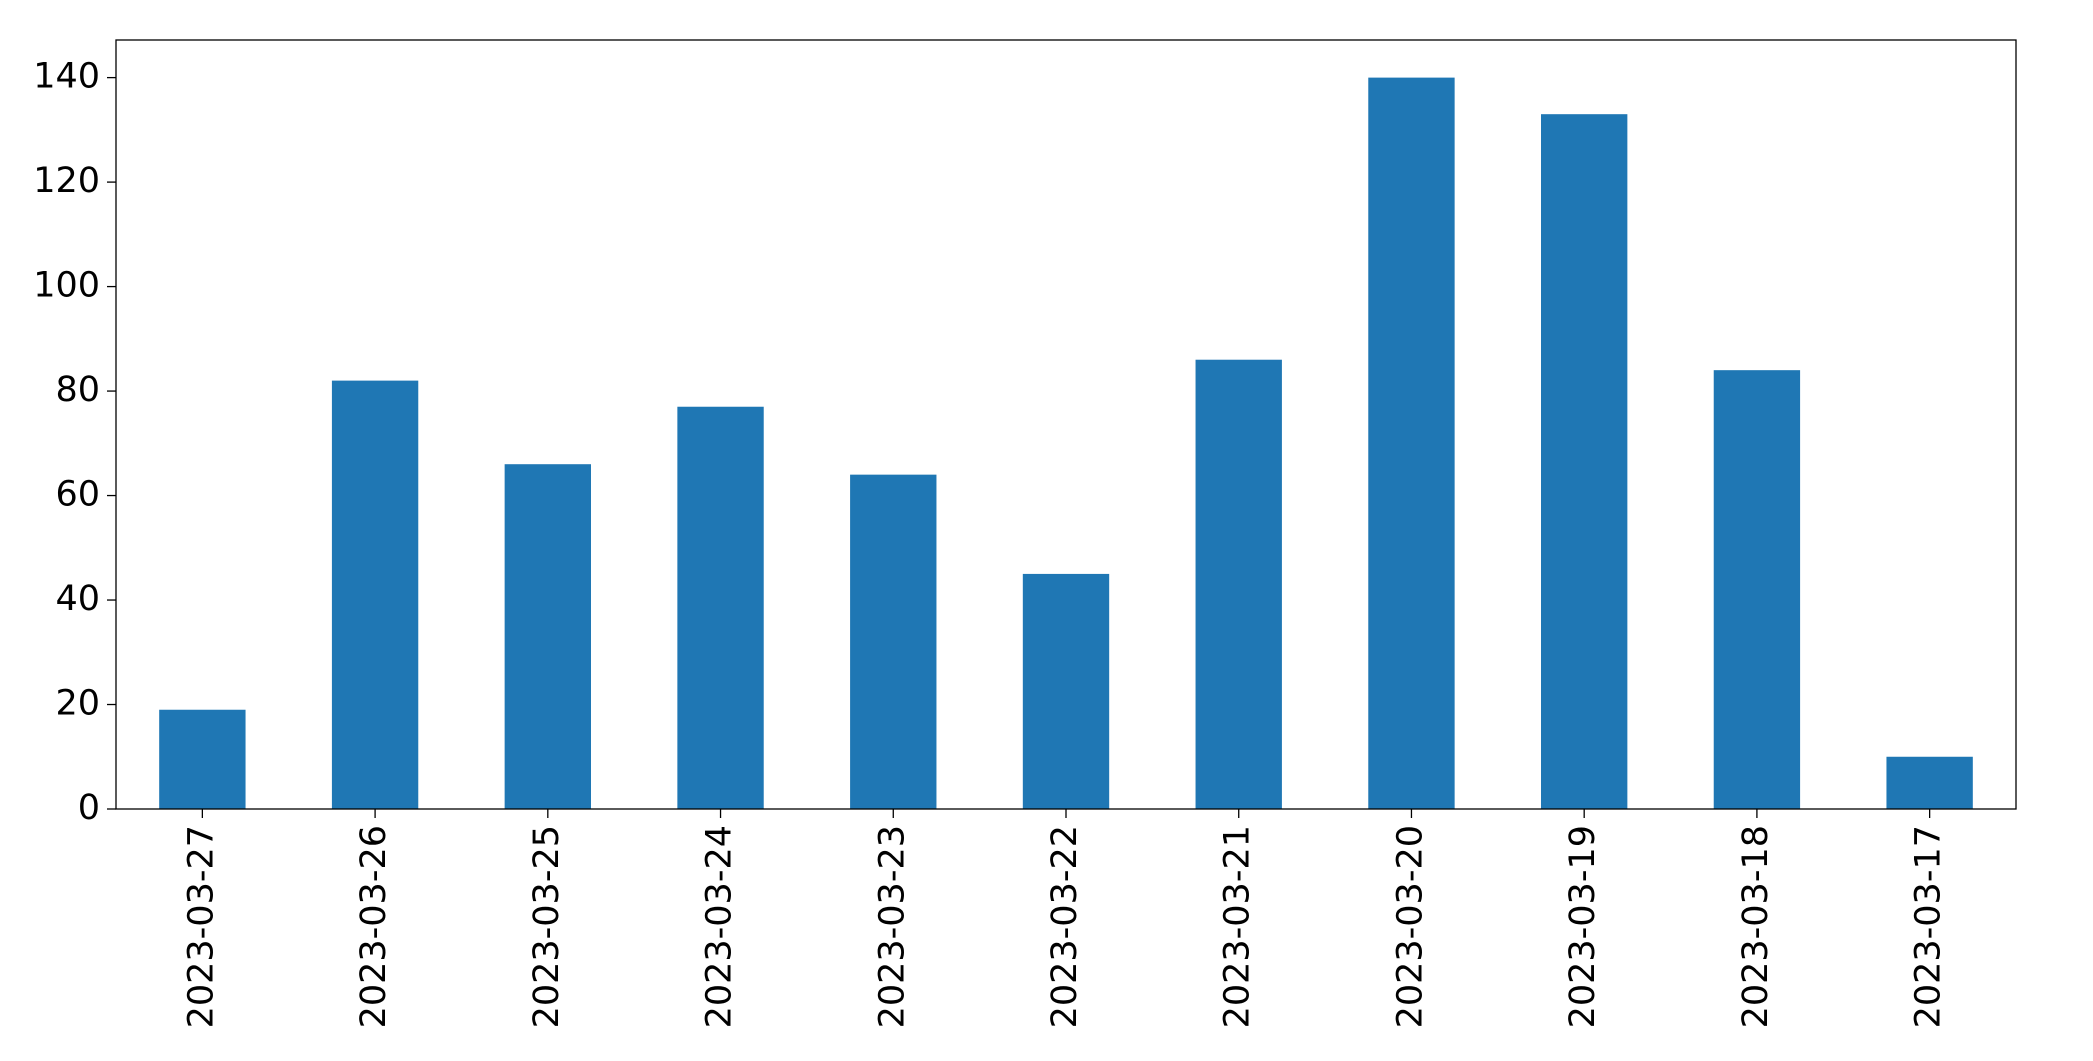 This screenshot has width=2093, height=1061. What do you see at coordinates (201, 926) in the screenshot?
I see `x-tick-label: 2023-03-27` at bounding box center [201, 926].